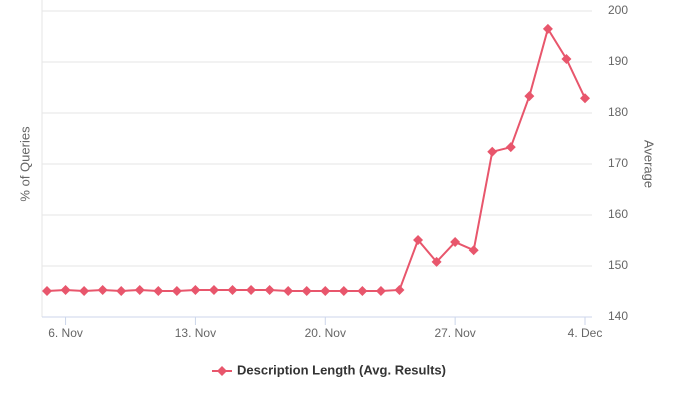 The width and height of the screenshot is (675, 405). I want to click on y2-tick-label: 200, so click(618, 10).